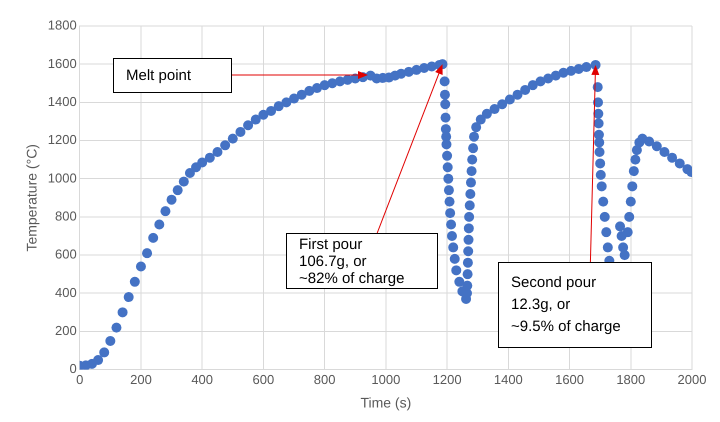 Image resolution: width=720 pixels, height=422 pixels. What do you see at coordinates (62, 25) in the screenshot?
I see `y-tick-label: 1800` at bounding box center [62, 25].